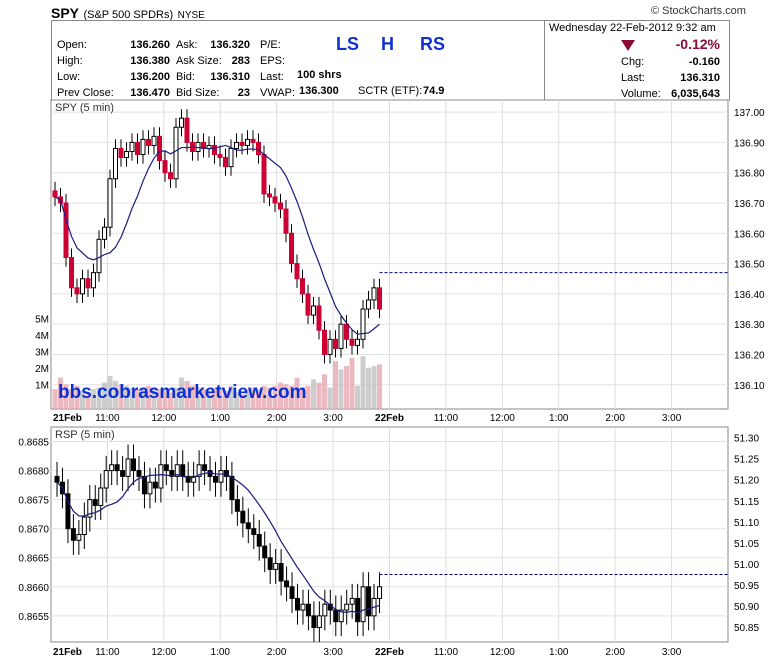 This screenshot has width=780, height=659. Describe the element at coordinates (230, 69) in the screenshot. I see `quote-col-2-values: 136.320 283 136.310 23` at that location.